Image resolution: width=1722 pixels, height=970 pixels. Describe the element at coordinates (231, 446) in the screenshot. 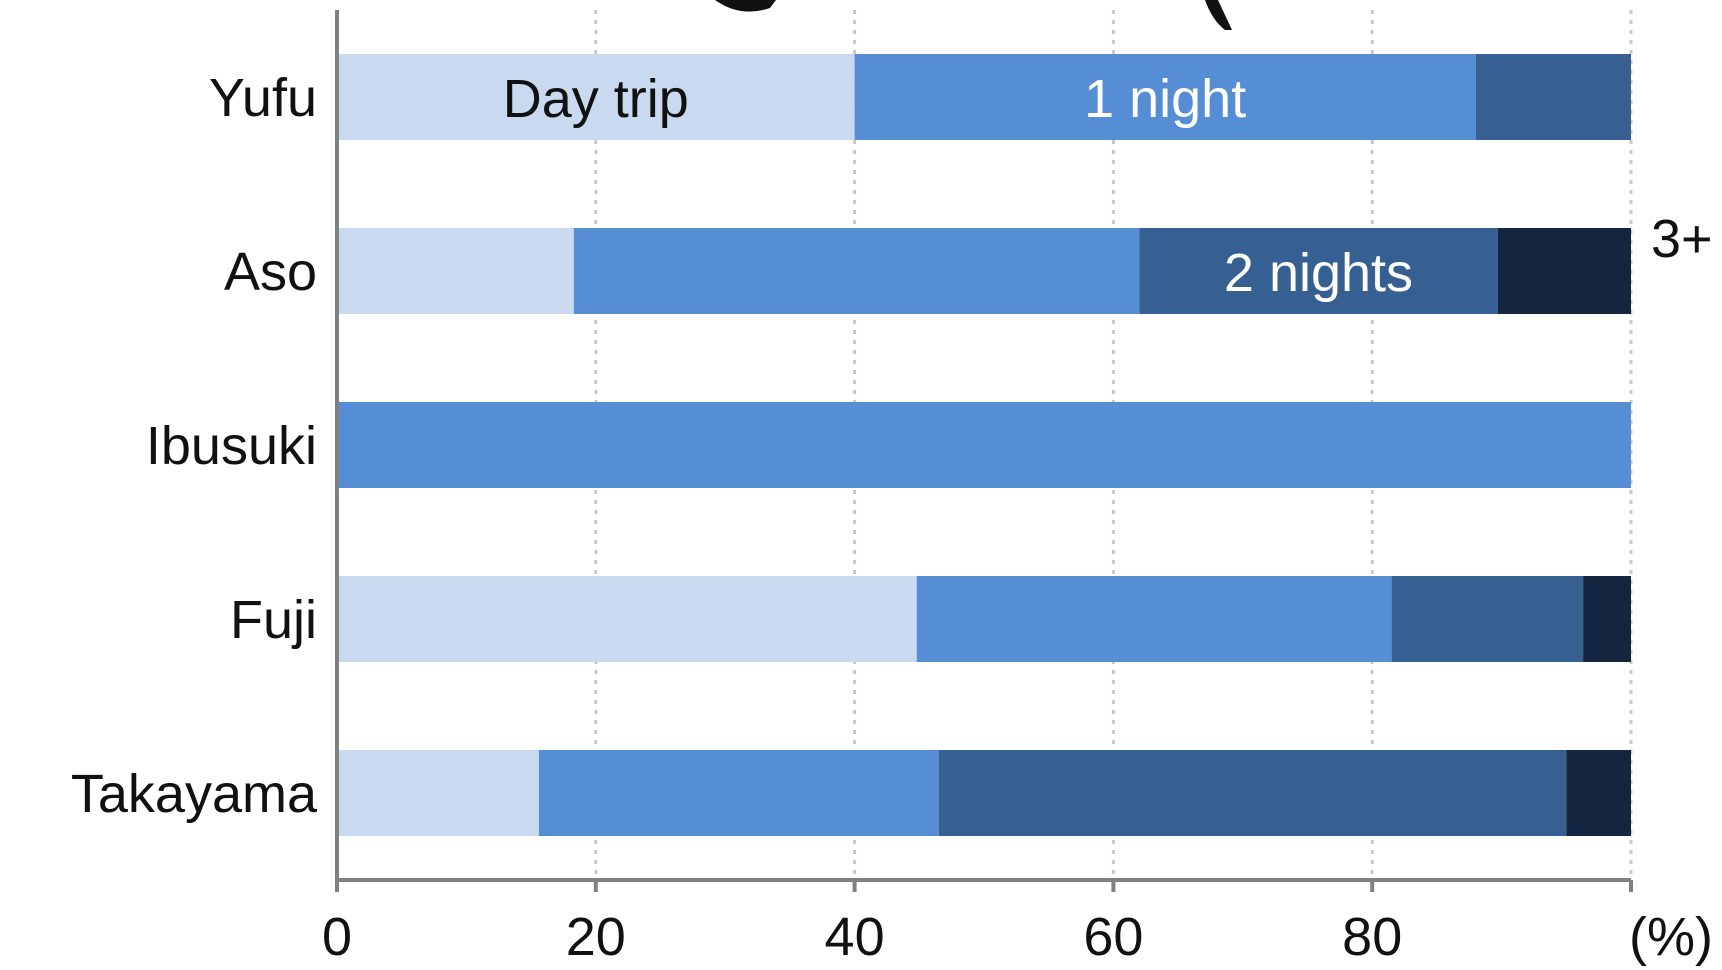

I see `category-label-ibusuki: Ibusuki` at that location.